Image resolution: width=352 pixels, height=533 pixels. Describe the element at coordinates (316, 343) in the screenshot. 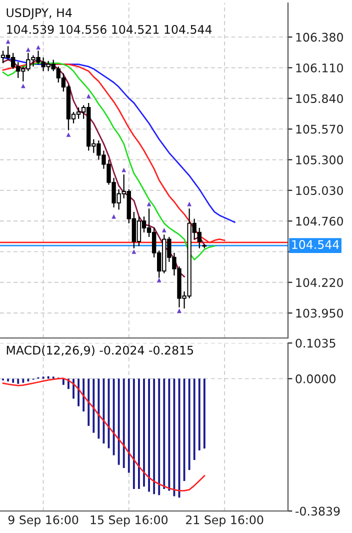

I see `y-tick-label: 0.1035` at that location.